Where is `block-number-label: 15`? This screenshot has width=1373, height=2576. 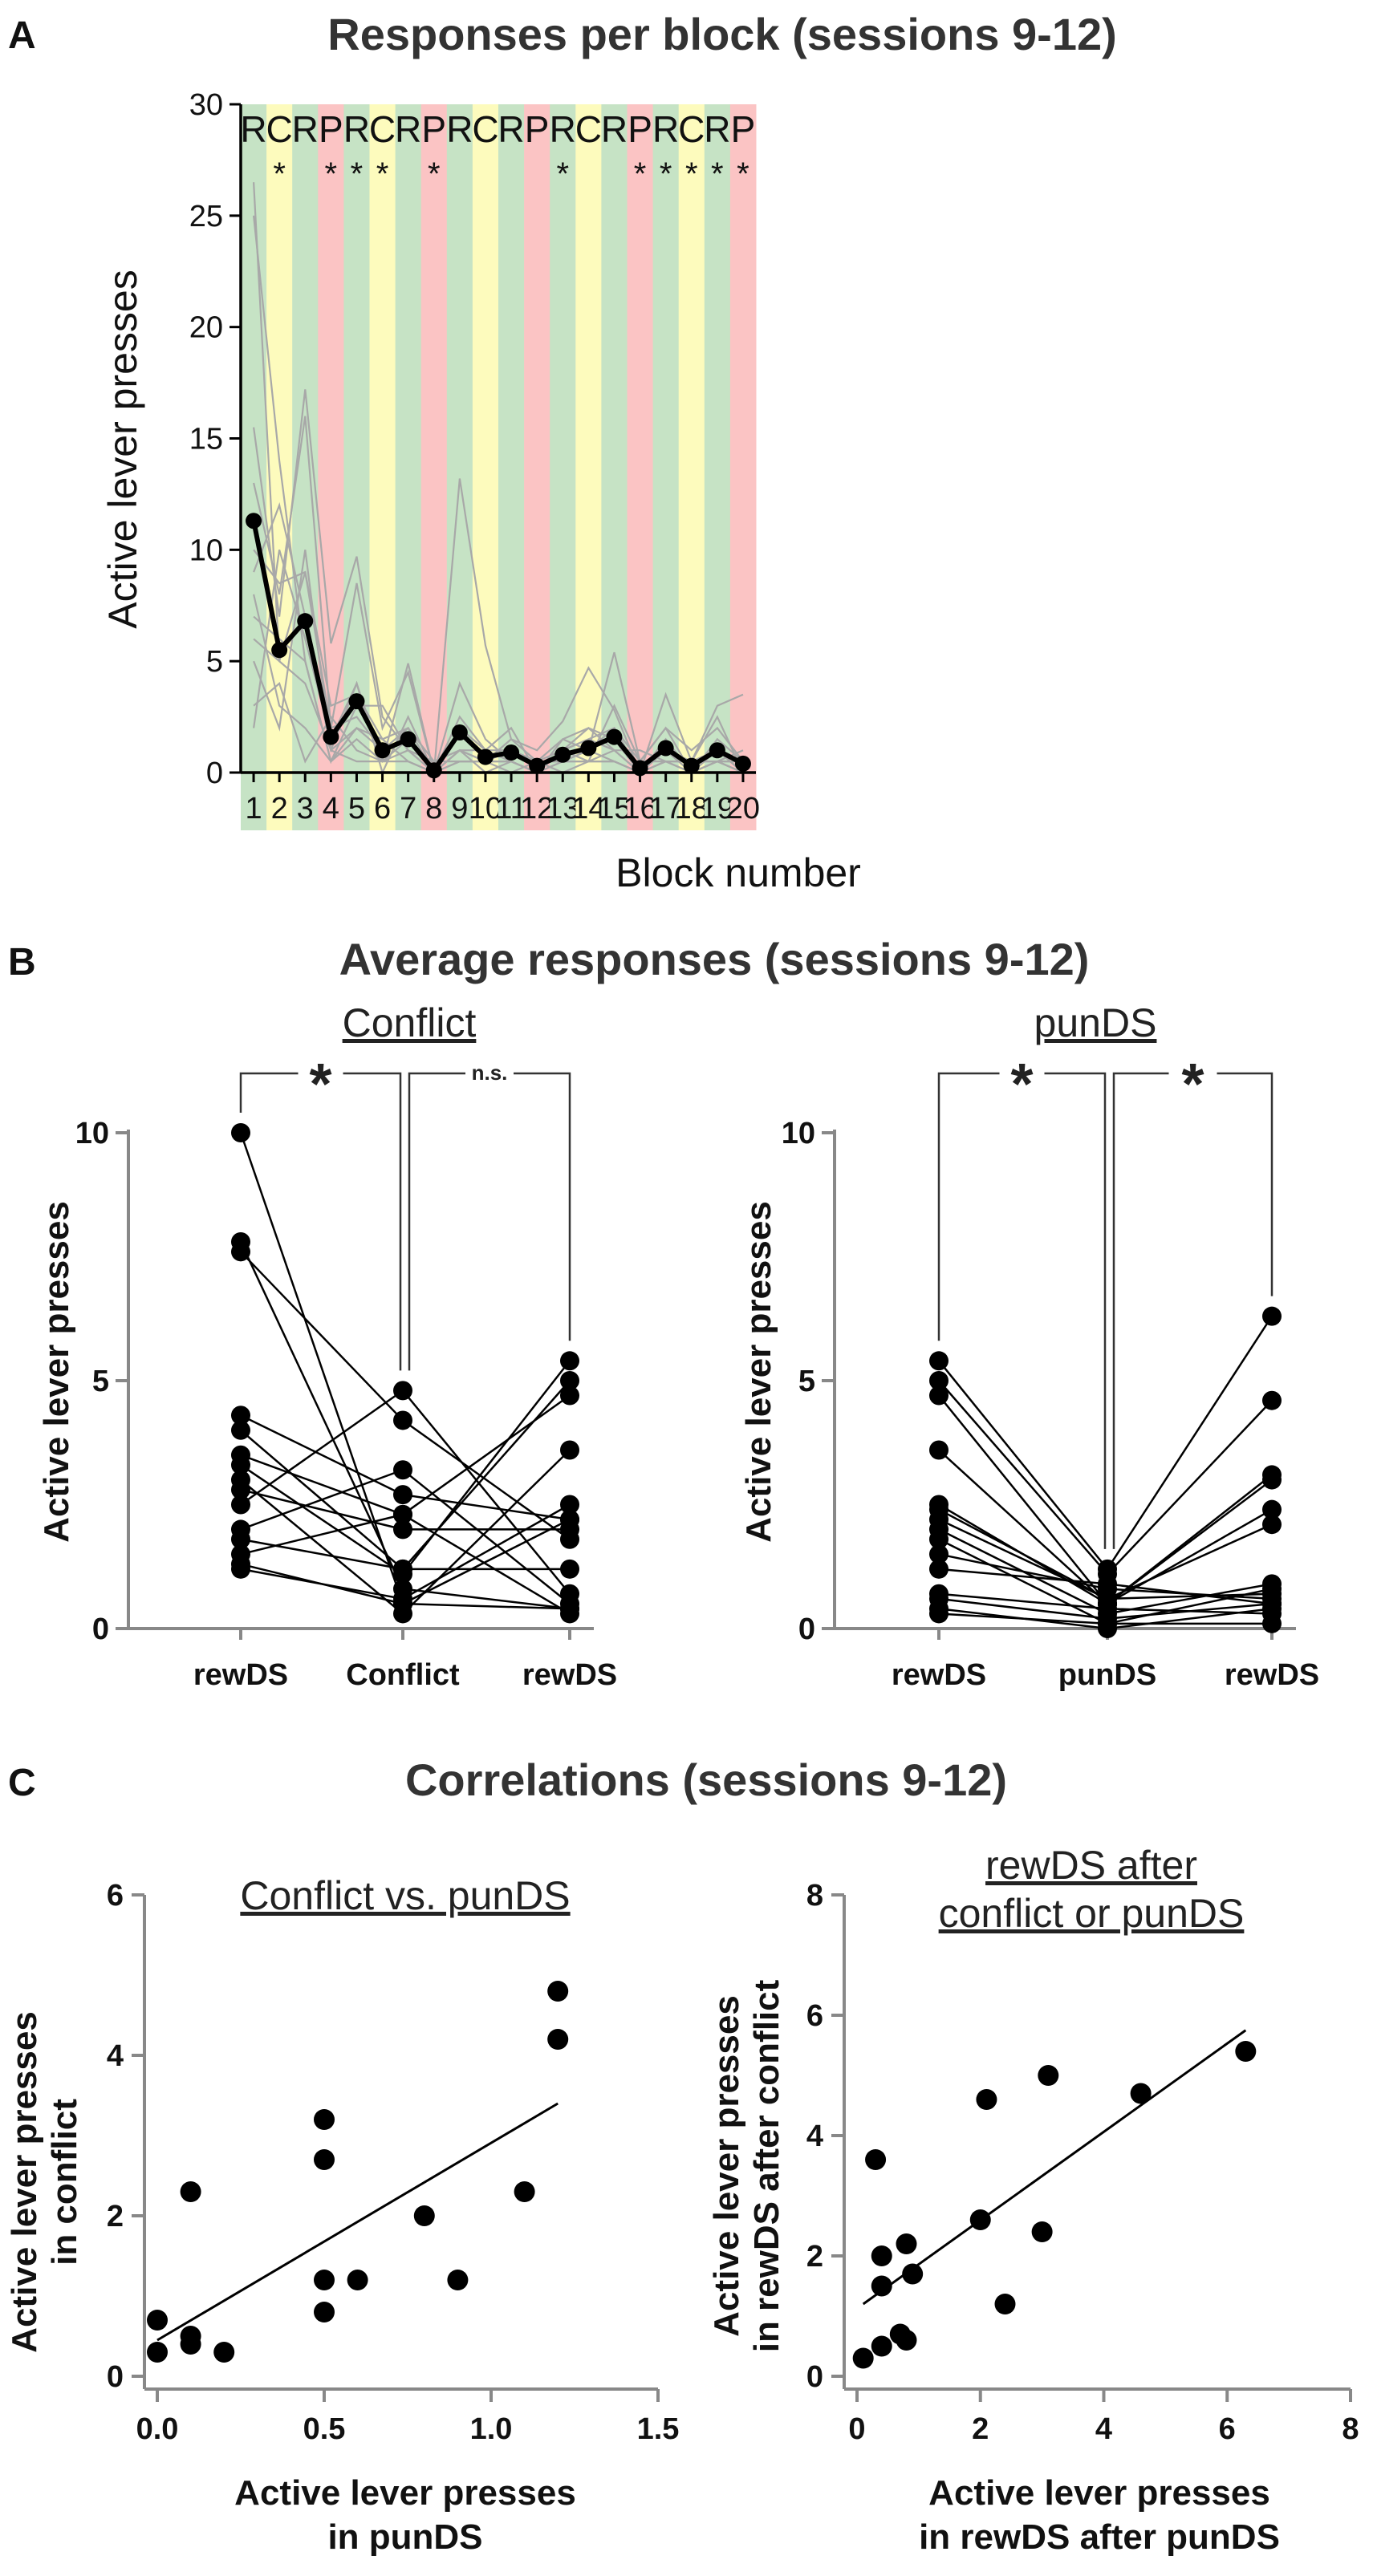 block-number-label: 15 is located at coordinates (614, 809).